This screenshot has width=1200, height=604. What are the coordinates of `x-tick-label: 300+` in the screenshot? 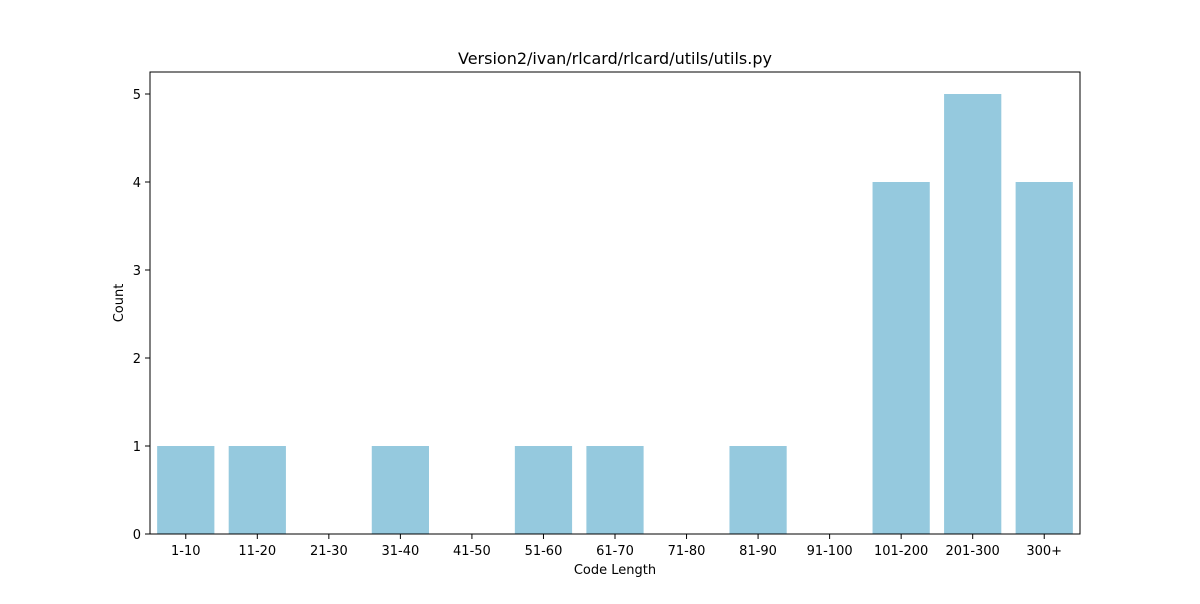 It's located at (1044, 551).